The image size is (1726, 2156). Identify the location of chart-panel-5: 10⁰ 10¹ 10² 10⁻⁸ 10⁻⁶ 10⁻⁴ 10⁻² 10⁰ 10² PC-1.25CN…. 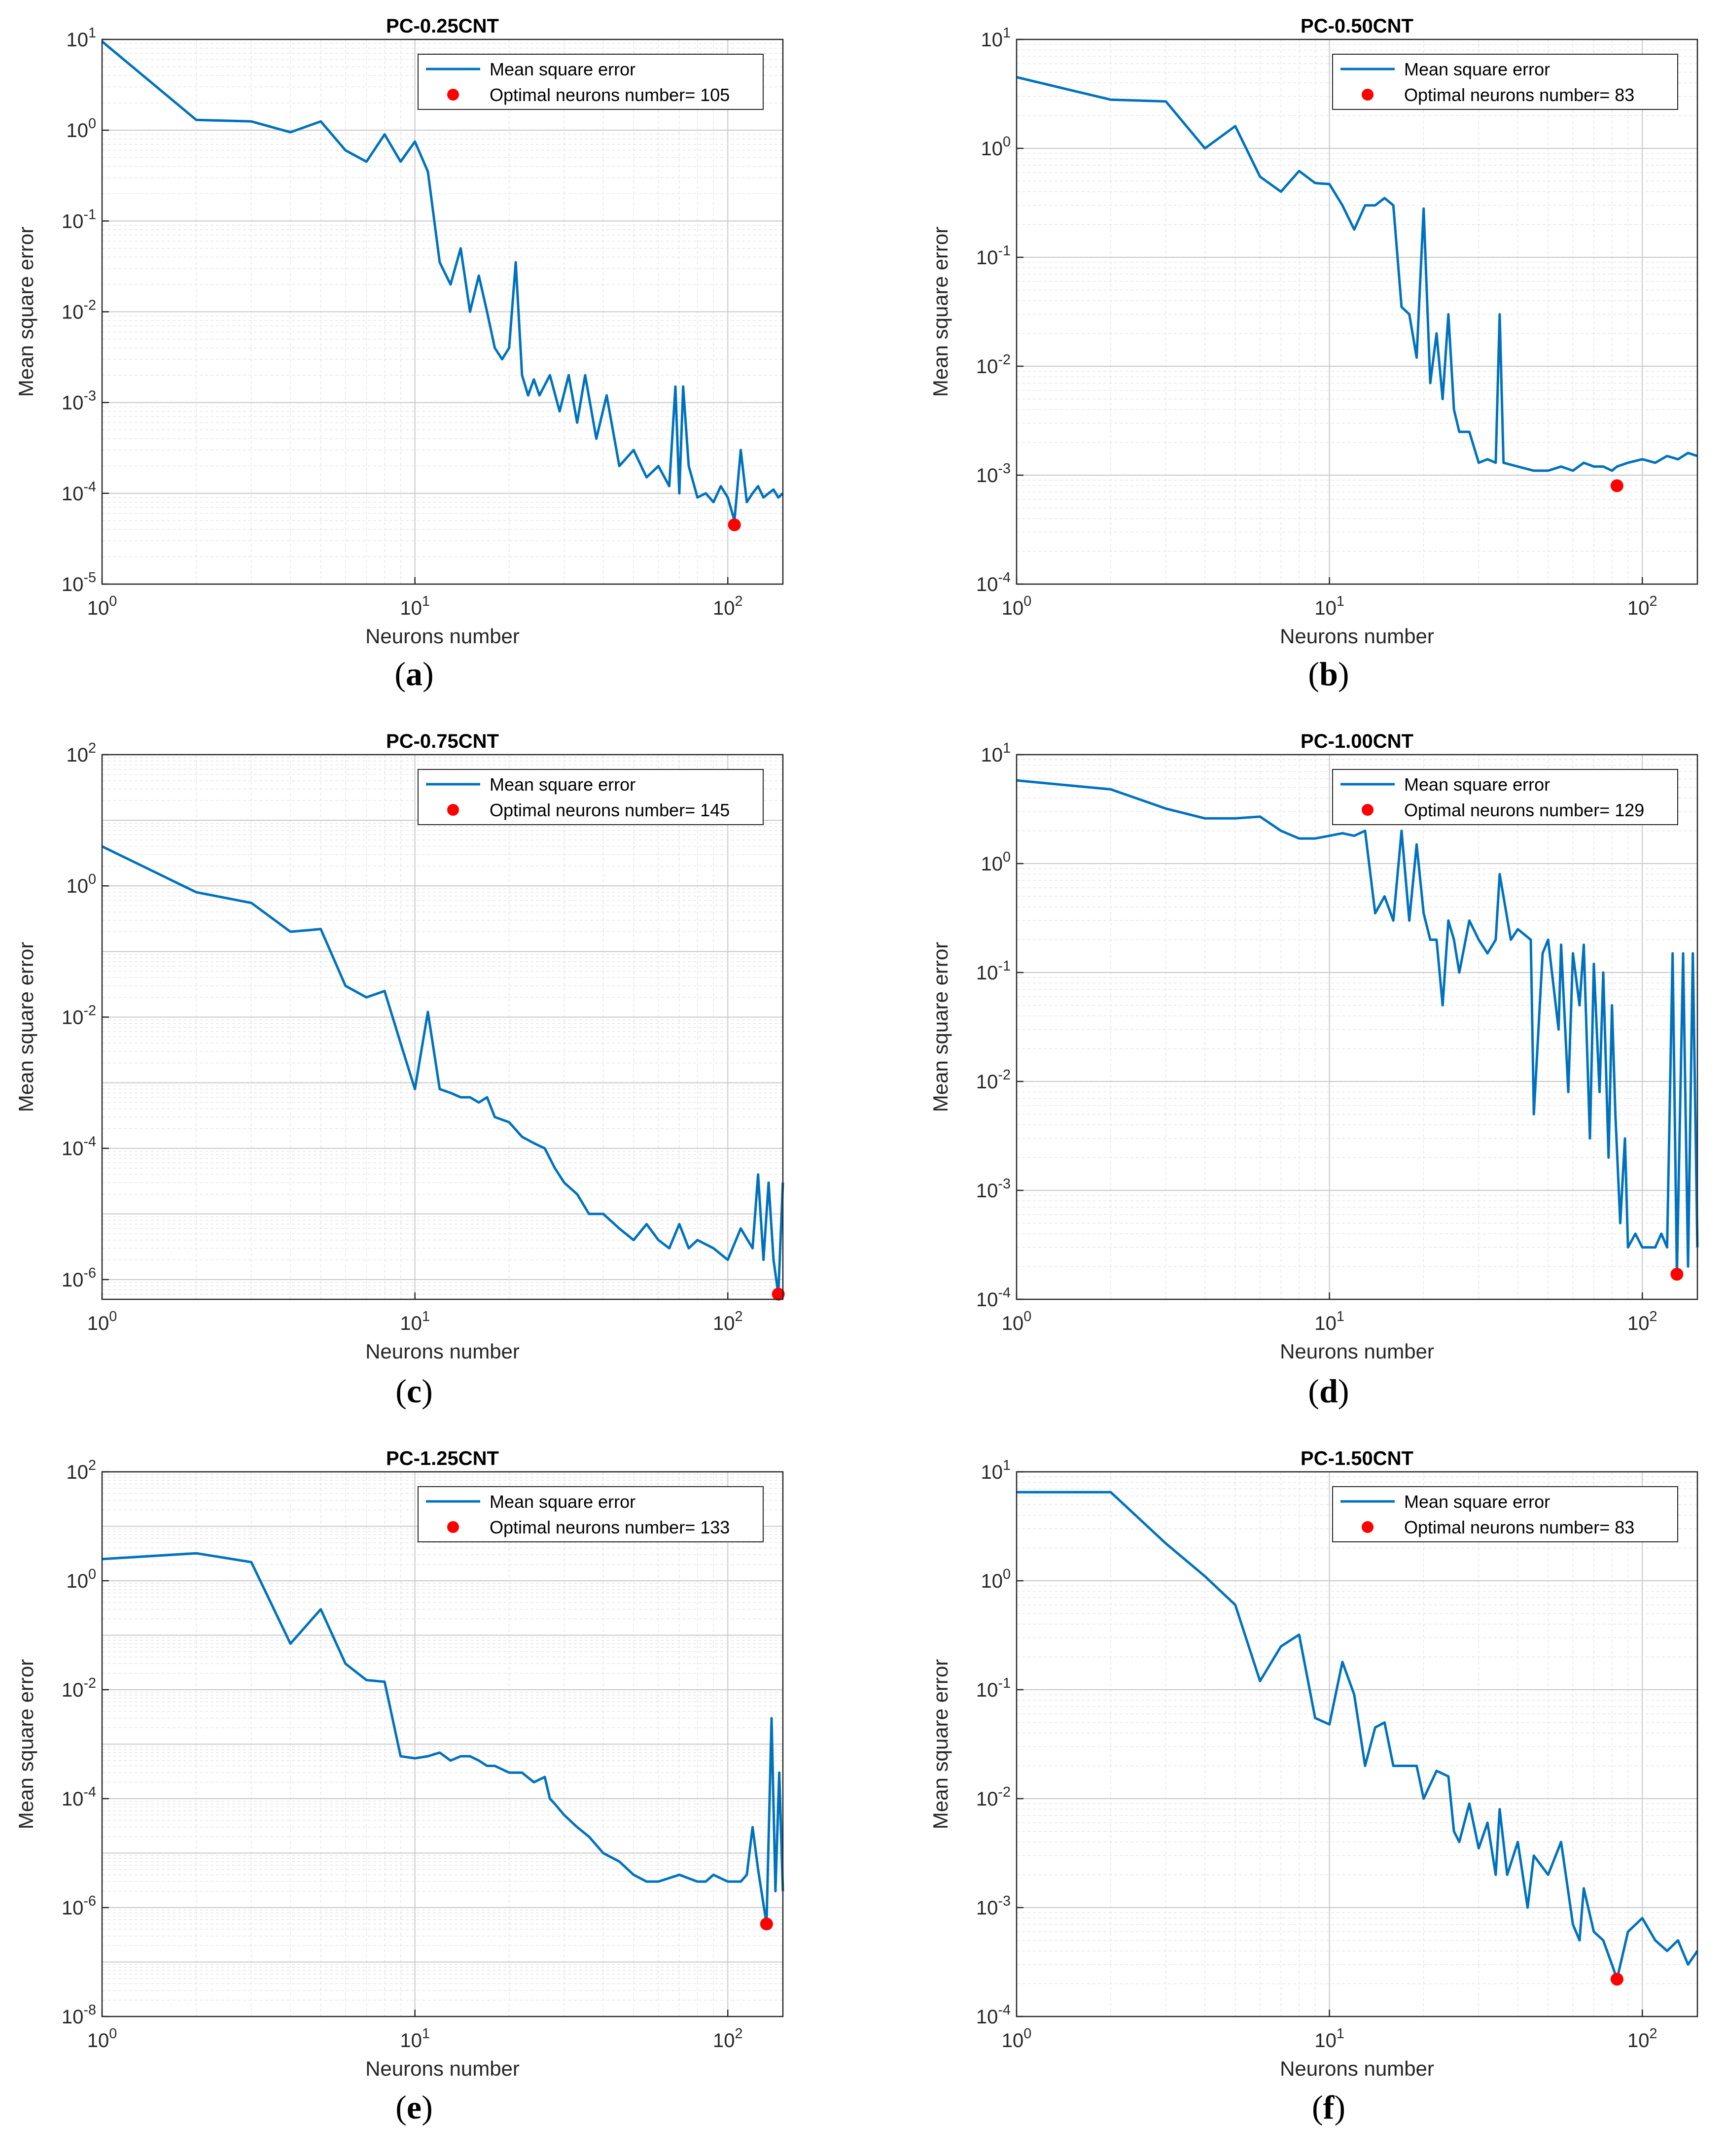
(399, 1787).